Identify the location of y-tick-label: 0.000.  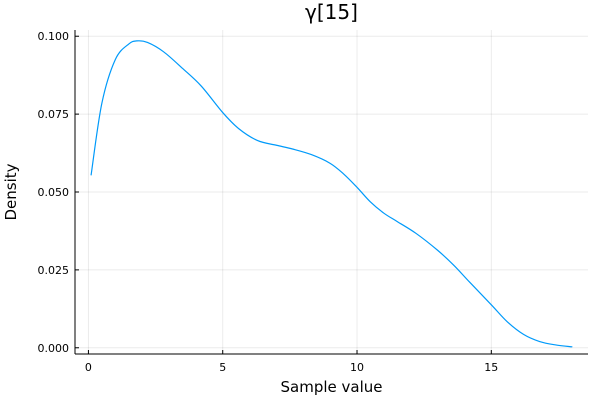
(54, 348).